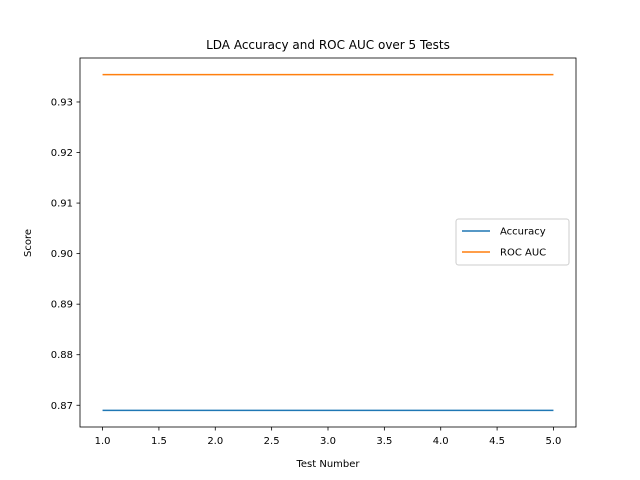 This screenshot has width=640, height=480. Describe the element at coordinates (523, 232) in the screenshot. I see `legend-label-accuracy: Accuracy` at that location.